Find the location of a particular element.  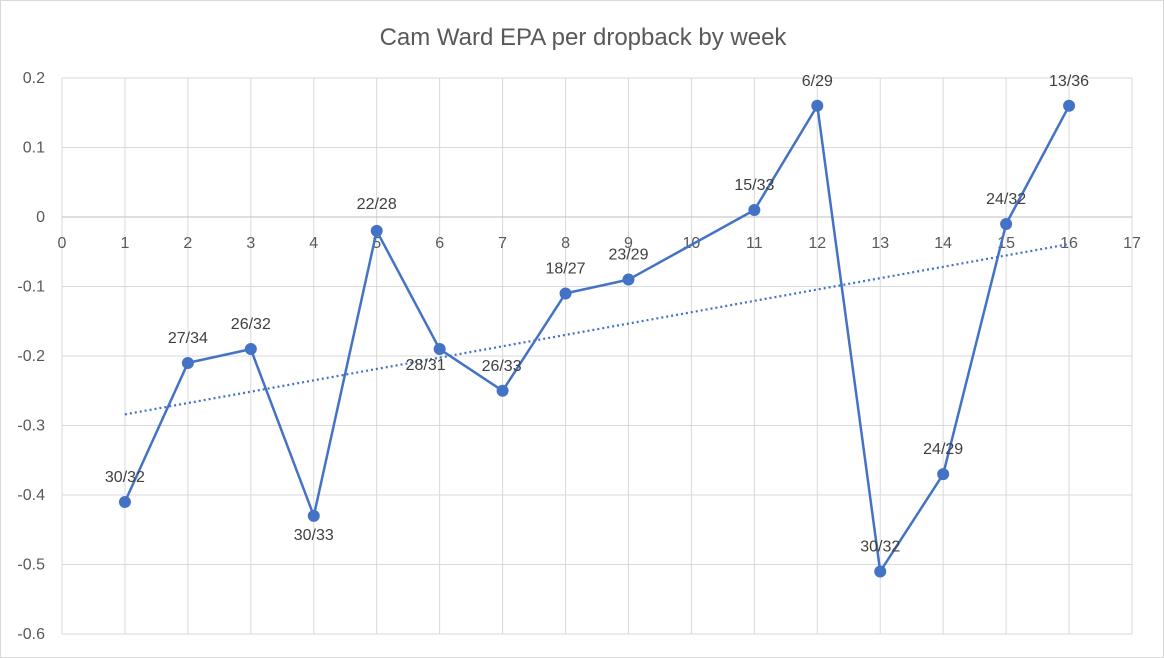

y-tick-label: 0 is located at coordinates (40, 217).